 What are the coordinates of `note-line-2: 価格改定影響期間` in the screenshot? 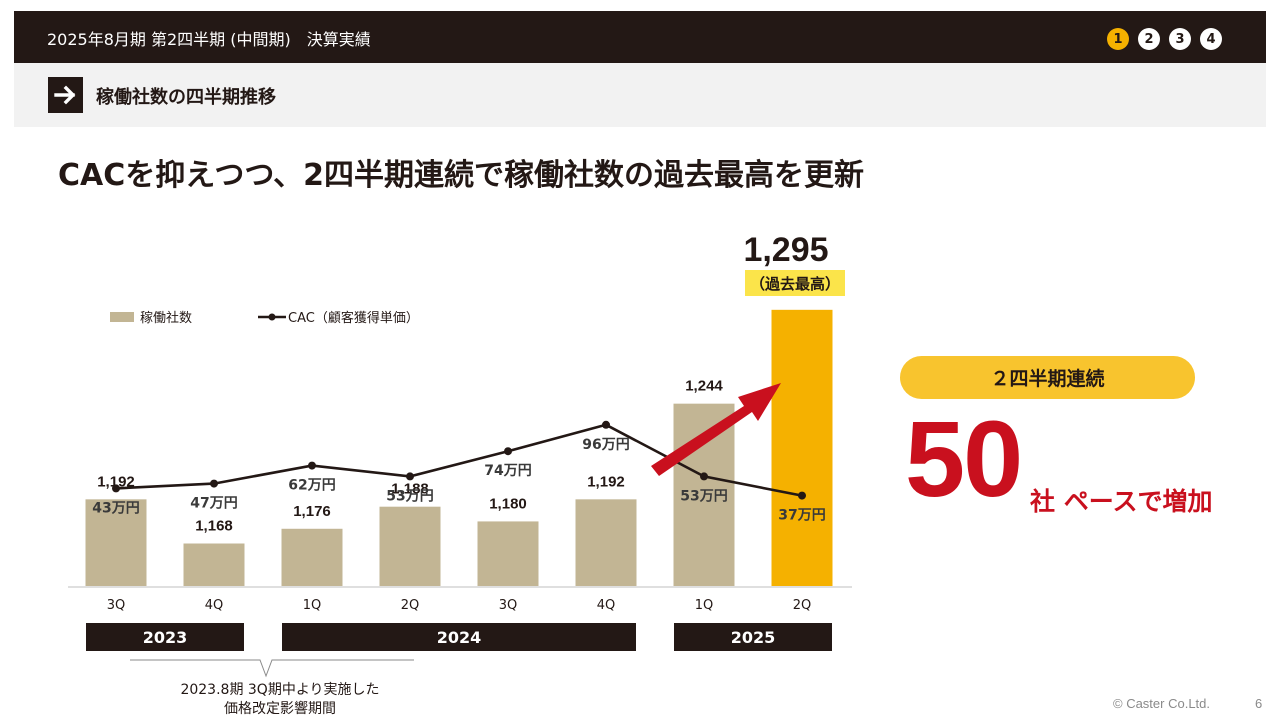 It's located at (280, 709).